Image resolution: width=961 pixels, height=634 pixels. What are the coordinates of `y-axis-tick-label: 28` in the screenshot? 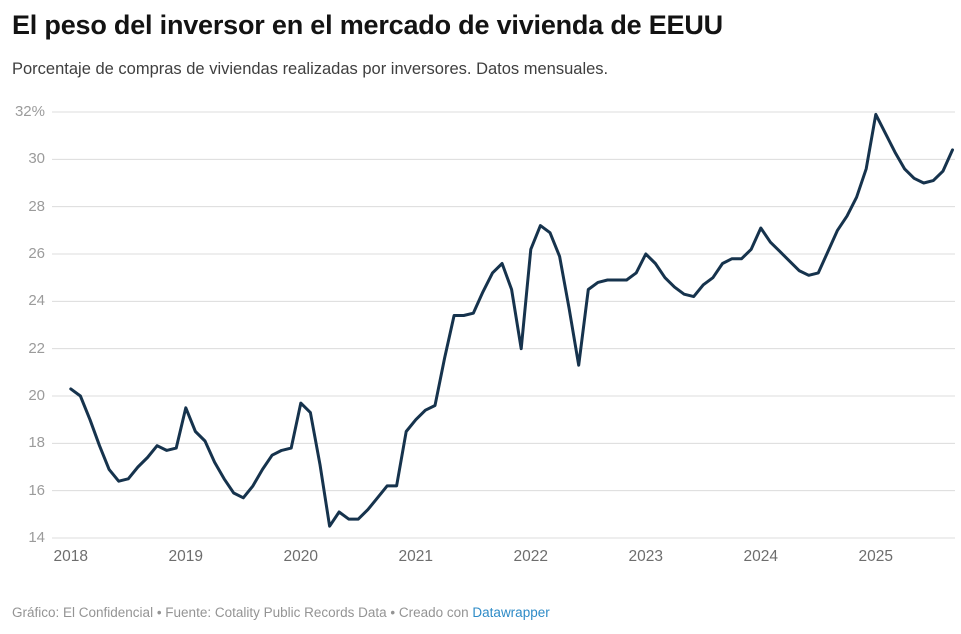 It's located at (36, 206).